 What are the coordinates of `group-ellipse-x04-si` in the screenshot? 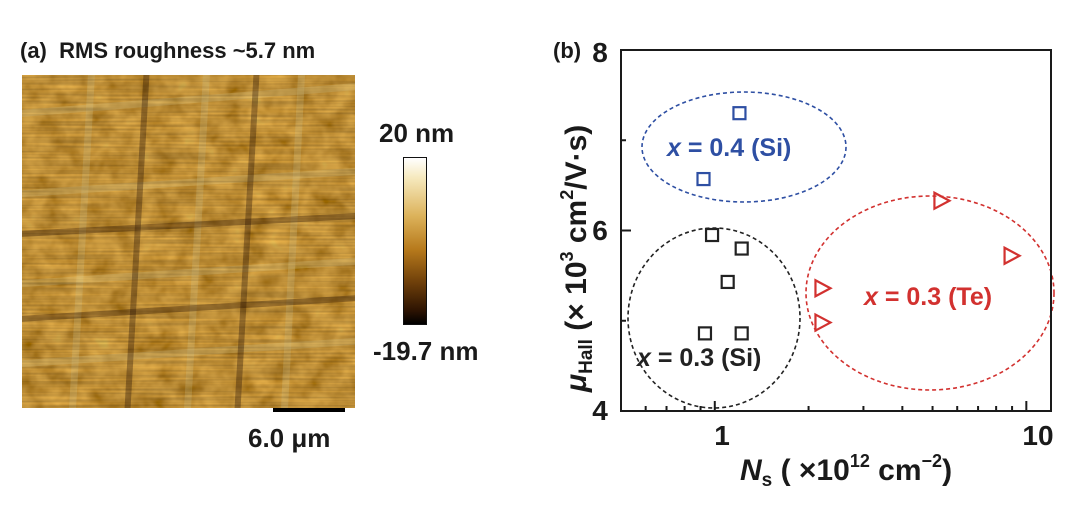 It's located at (744, 147).